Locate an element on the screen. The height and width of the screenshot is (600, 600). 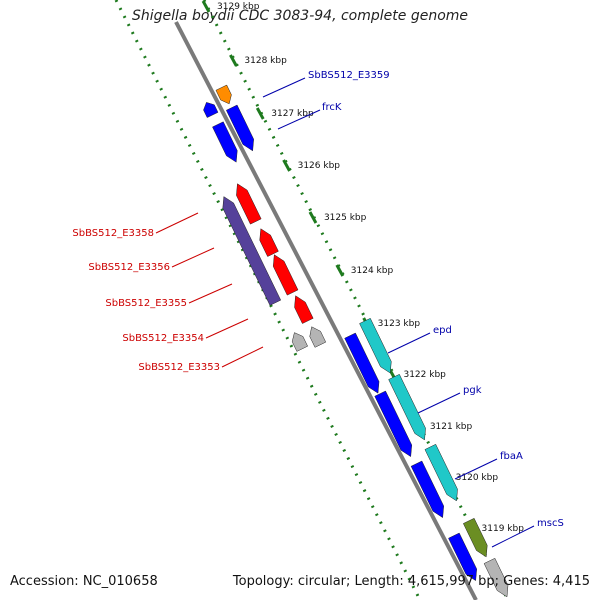
gene-label: pgk is located at coordinates (472, 390).